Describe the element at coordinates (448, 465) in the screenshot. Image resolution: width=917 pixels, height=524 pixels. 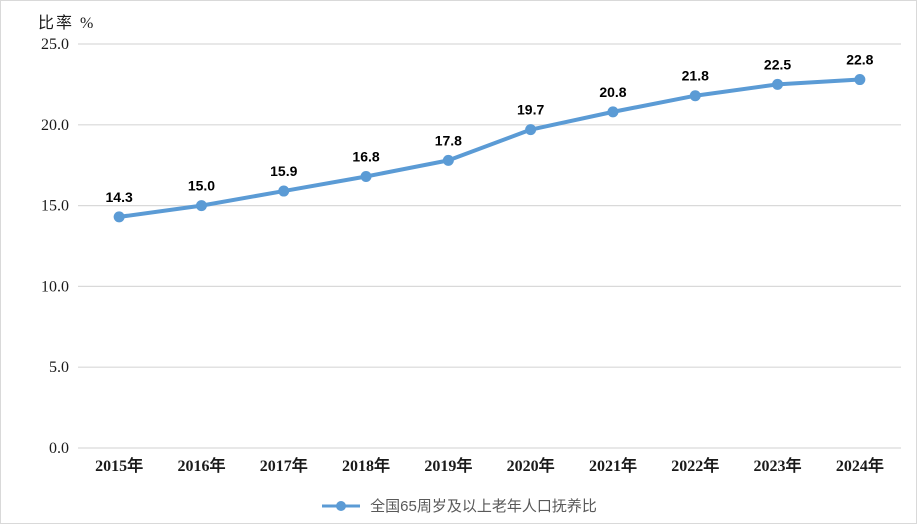
I see `x-tick-label: 2019年` at that location.